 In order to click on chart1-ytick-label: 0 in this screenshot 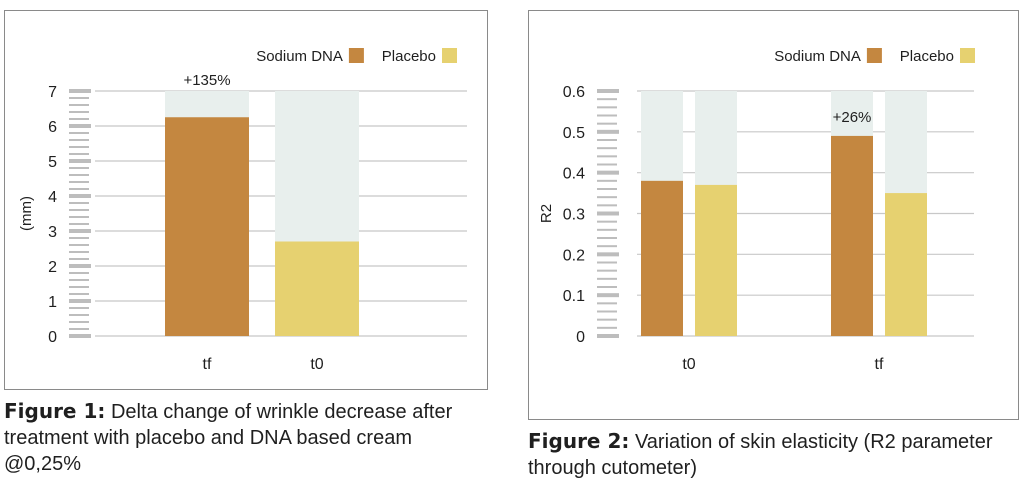, I will do `click(52, 337)`.